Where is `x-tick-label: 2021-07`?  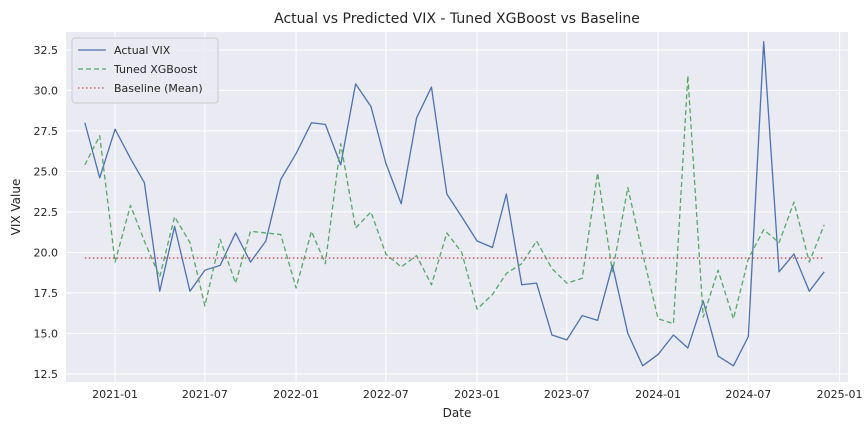 x-tick-label: 2021-07 is located at coordinates (205, 394).